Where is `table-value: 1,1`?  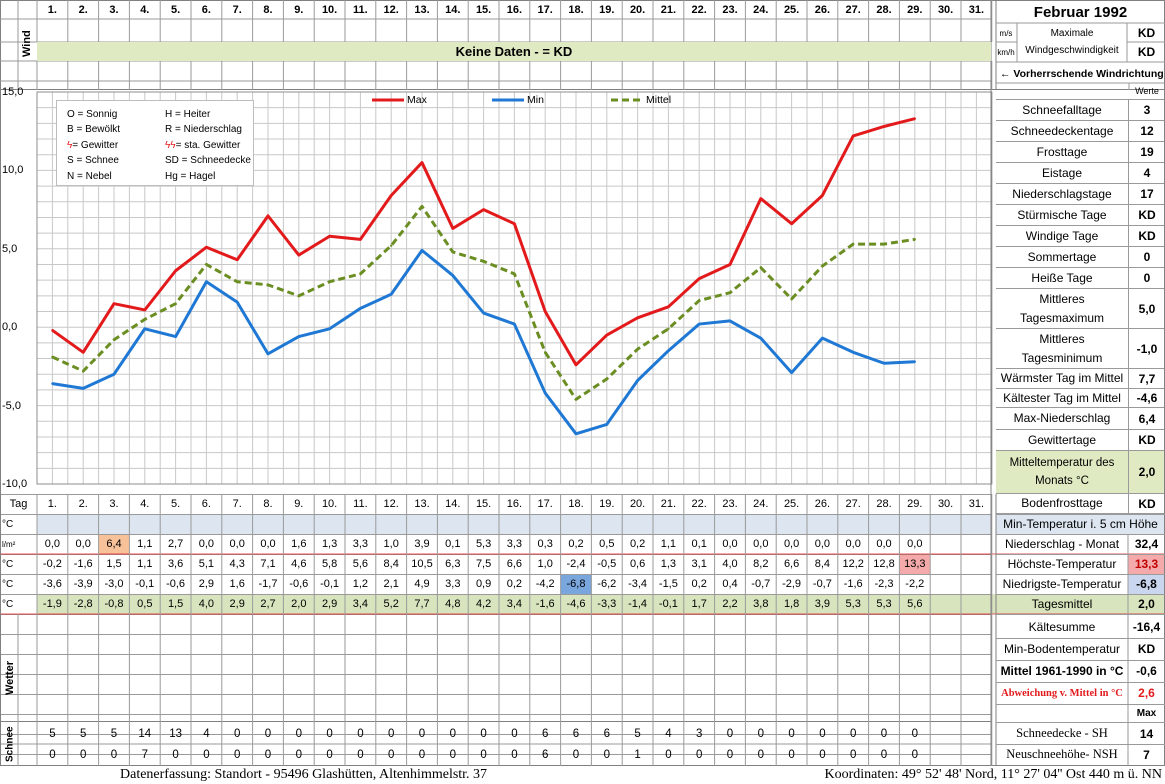
table-value: 1,1 is located at coordinates (668, 544).